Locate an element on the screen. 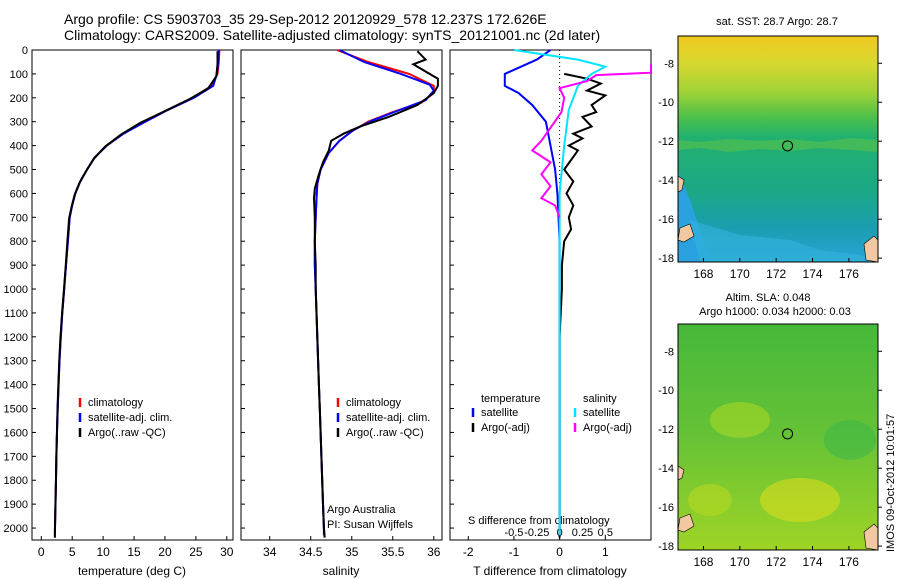 This screenshot has width=900, height=580. y-tick-label: 500 is located at coordinates (19, 171).